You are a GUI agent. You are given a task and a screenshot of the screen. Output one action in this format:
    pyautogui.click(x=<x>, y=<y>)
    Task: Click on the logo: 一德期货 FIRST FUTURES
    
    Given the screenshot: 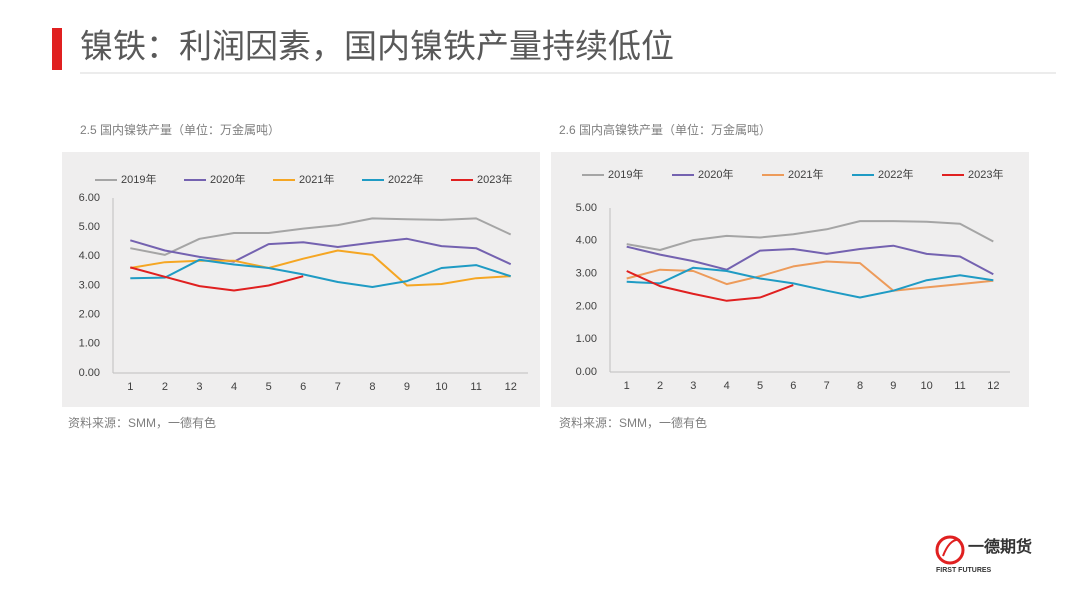 What is the action you would take?
    pyautogui.click(x=983, y=554)
    